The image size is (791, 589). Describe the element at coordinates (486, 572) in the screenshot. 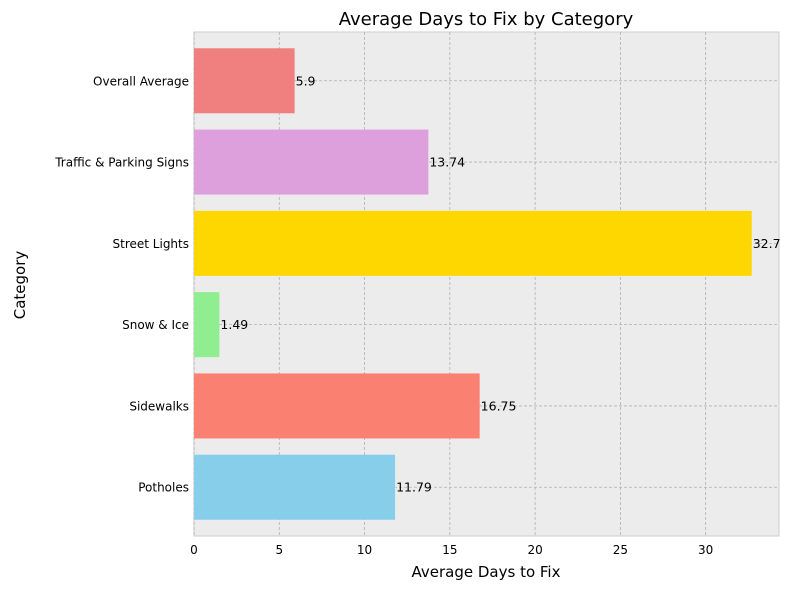

I see `x-axis-title: Average Days to Fix` at that location.